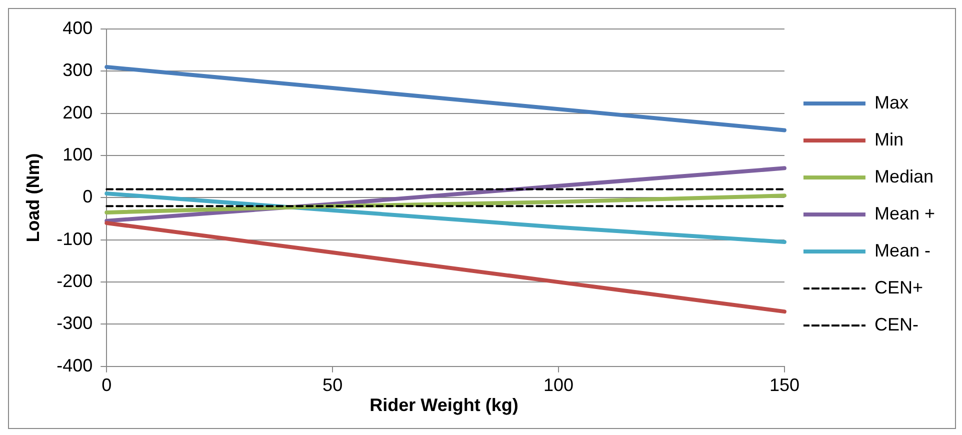 The image size is (962, 435). Describe the element at coordinates (74, 281) in the screenshot. I see `y-tick-label: -200` at that location.